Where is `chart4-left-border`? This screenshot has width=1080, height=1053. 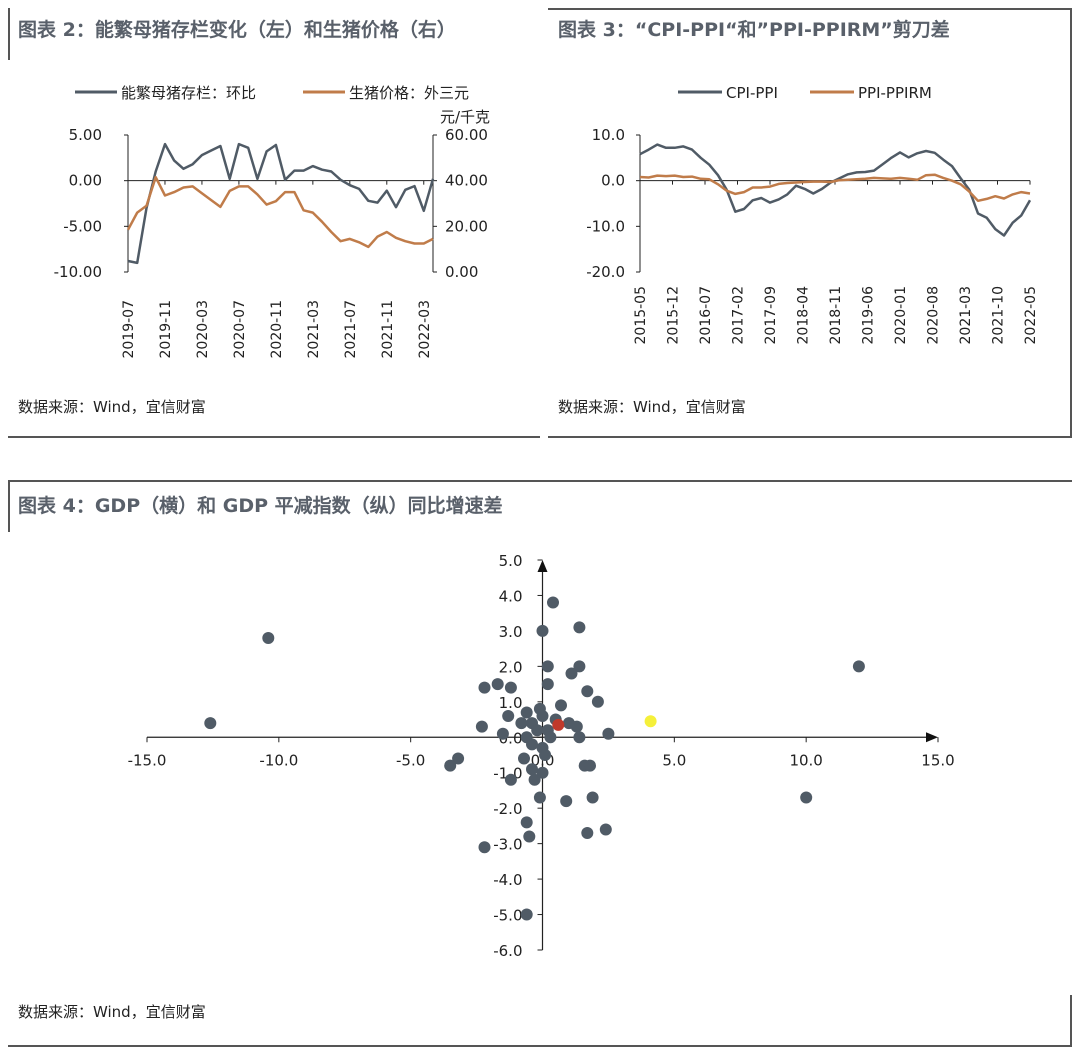
chart4-left-border is located at coordinates (9, 506).